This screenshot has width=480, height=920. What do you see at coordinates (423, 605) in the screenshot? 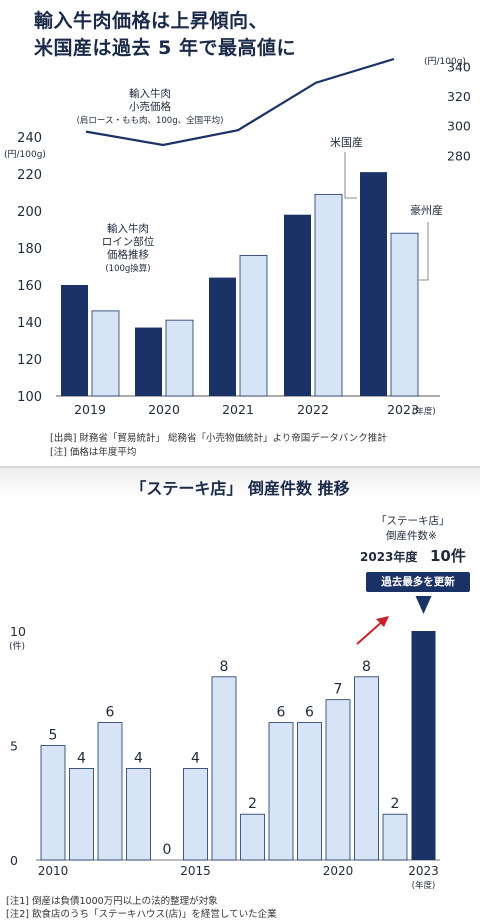
I see `badge-pointer` at bounding box center [423, 605].